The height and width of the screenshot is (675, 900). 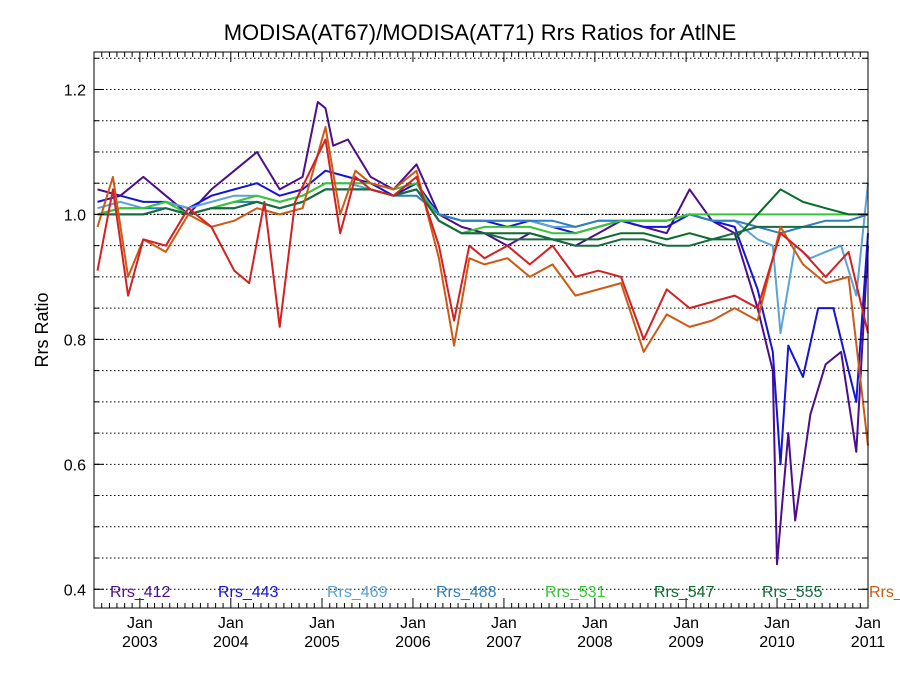 I want to click on x-tick-year-label: 2011, so click(x=868, y=642).